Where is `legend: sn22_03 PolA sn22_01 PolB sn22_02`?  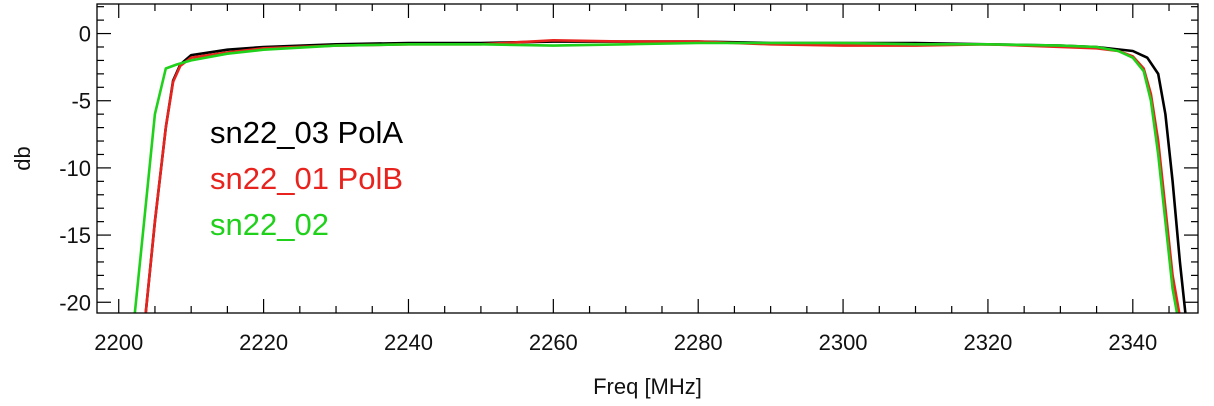
legend: sn22_03 PolA sn22_01 PolB sn22_02 is located at coordinates (306, 178).